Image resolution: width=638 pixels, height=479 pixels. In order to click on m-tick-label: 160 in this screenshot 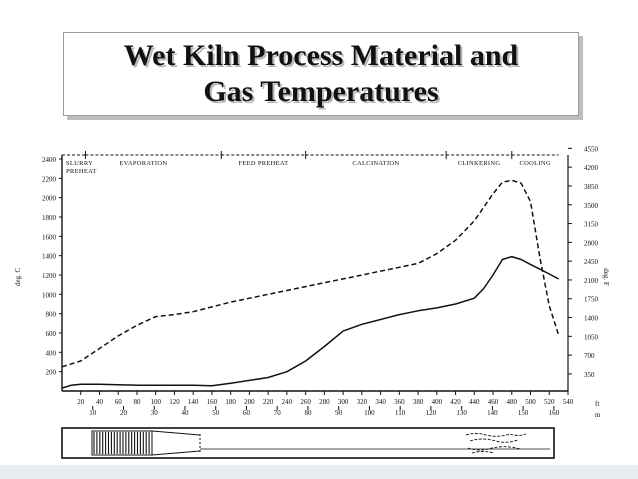, I will do `click(554, 413)`.